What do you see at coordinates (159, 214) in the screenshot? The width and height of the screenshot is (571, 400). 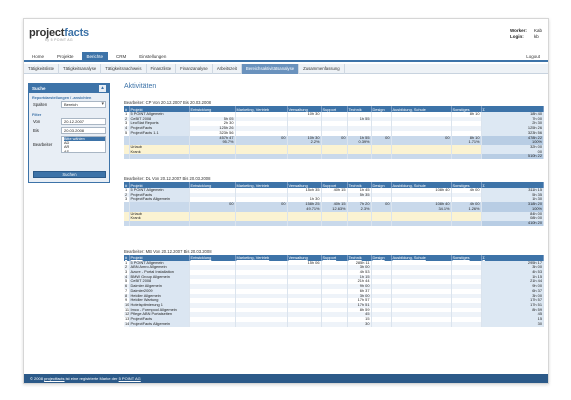 I see `table-cell: Urlaub` at bounding box center [159, 214].